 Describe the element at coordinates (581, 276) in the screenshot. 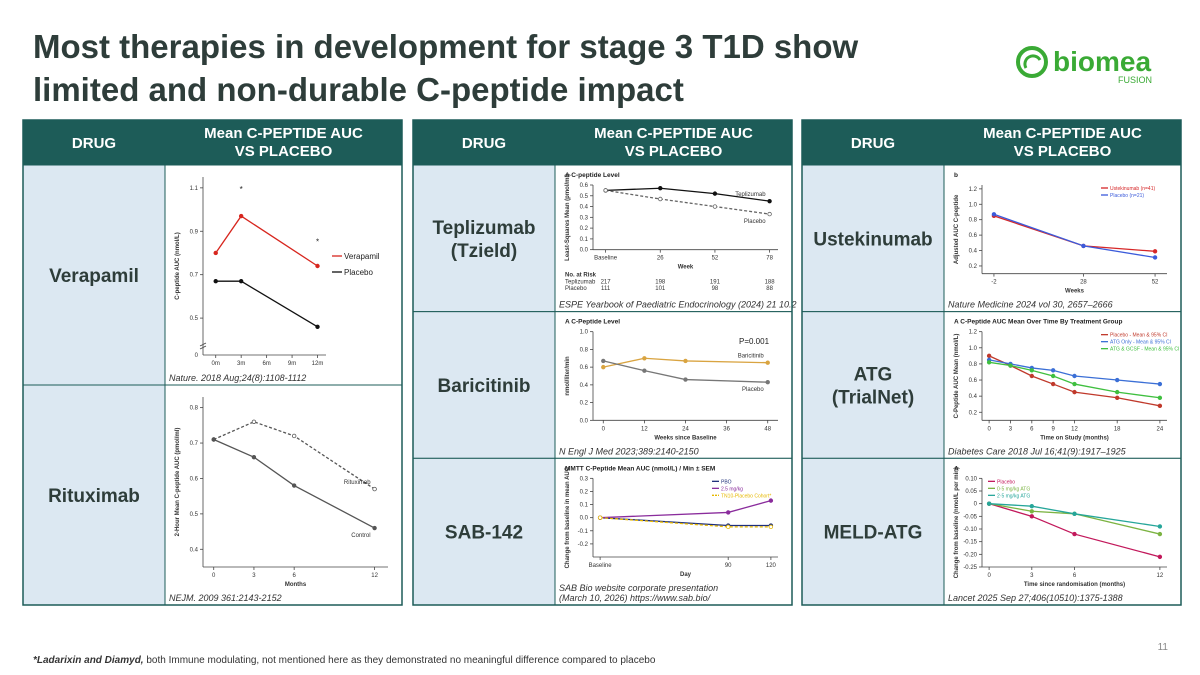

I see `risk-title: No. at Risk` at that location.